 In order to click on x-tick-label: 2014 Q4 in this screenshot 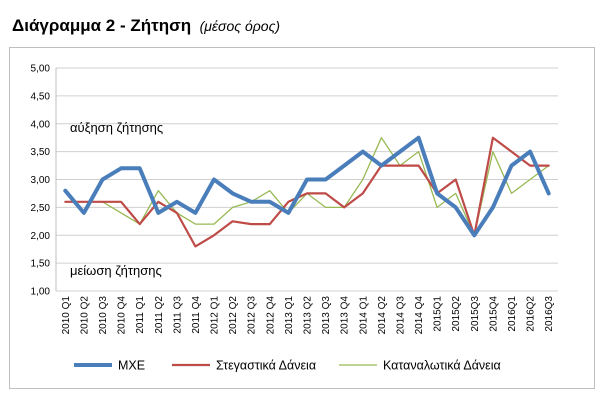, I will do `click(419, 315)`.